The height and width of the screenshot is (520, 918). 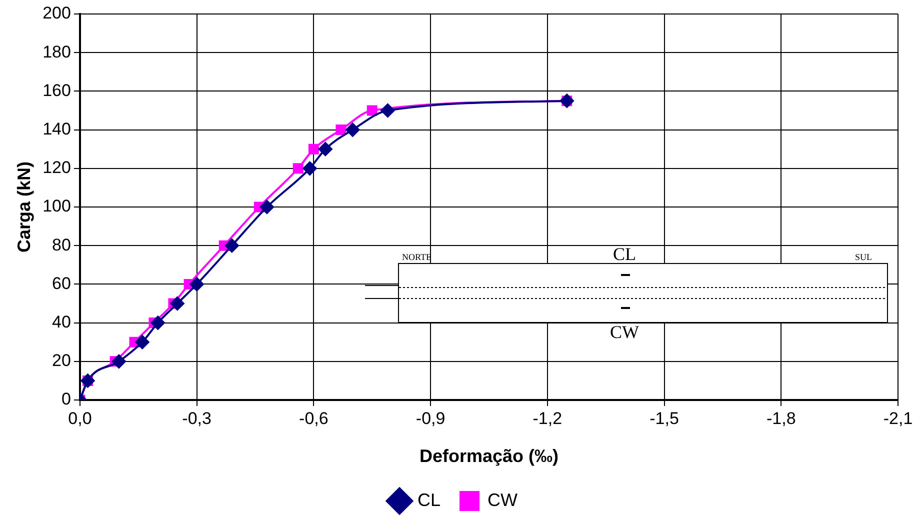 I want to click on annotation: NORTE, so click(x=417, y=257).